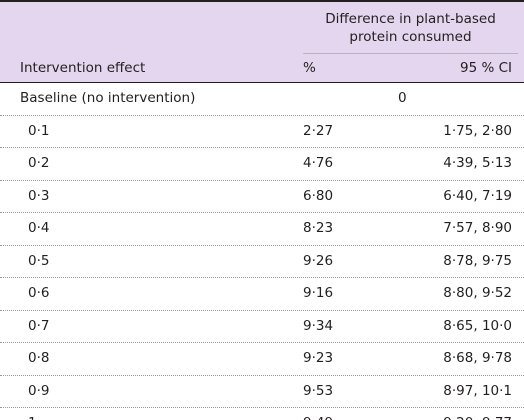  Describe the element at coordinates (108, 98) in the screenshot. I see `baseline-label: Baseline (no intervention)` at that location.